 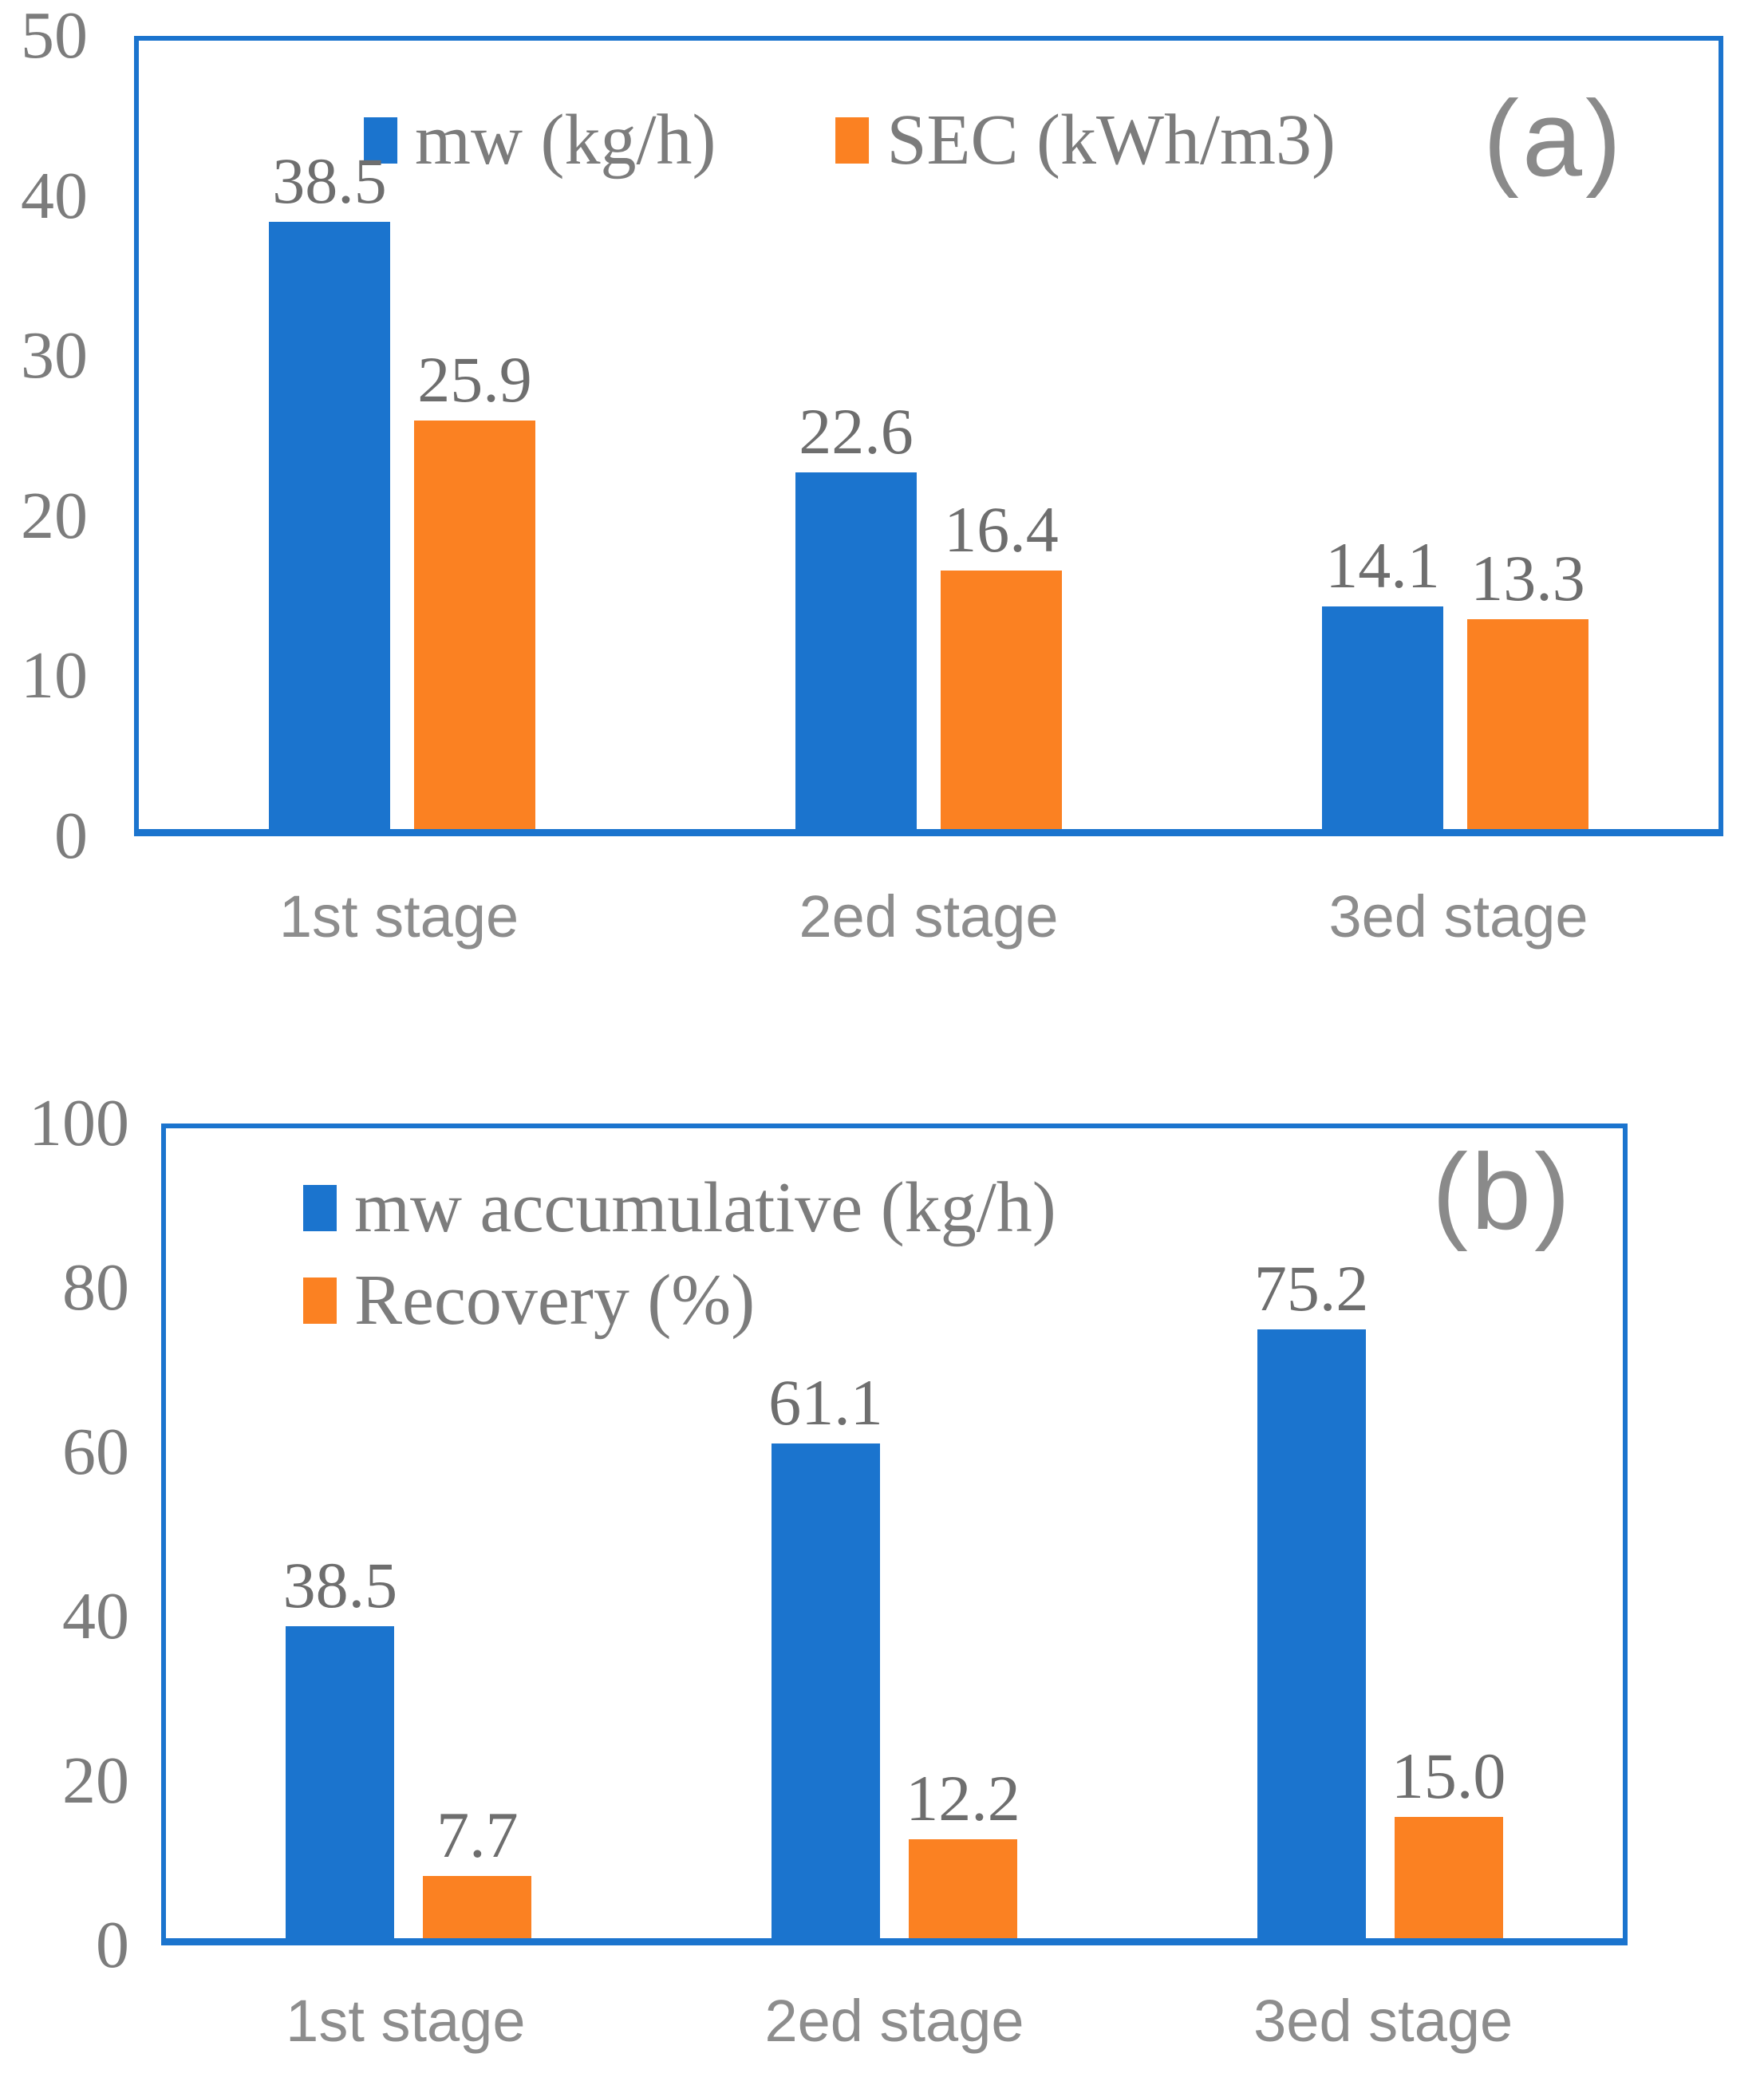 What do you see at coordinates (565, 140) in the screenshot?
I see `legend-label: mw (kg/h)` at bounding box center [565, 140].